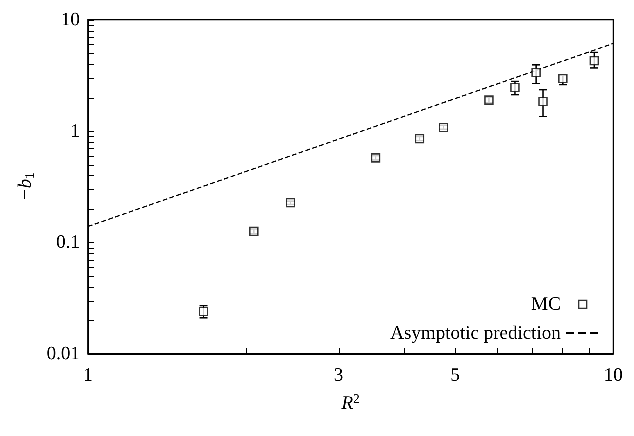 The height and width of the screenshot is (436, 634). What do you see at coordinates (63, 354) in the screenshot?
I see `y-tick-label: 0.01` at bounding box center [63, 354].